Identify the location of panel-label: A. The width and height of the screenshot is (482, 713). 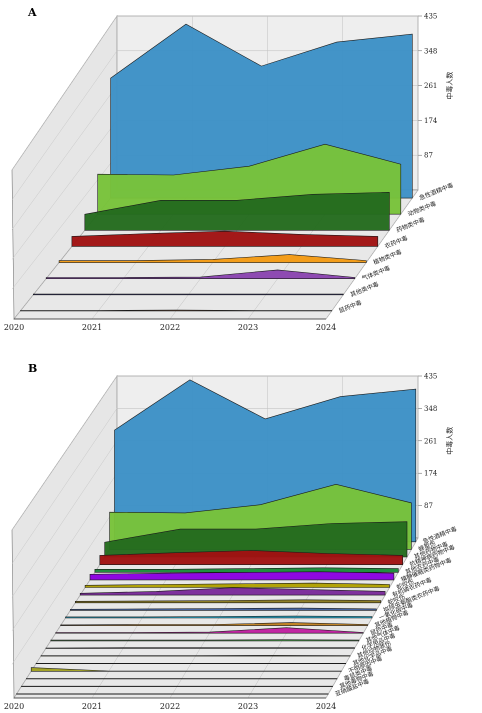
(32, 12).